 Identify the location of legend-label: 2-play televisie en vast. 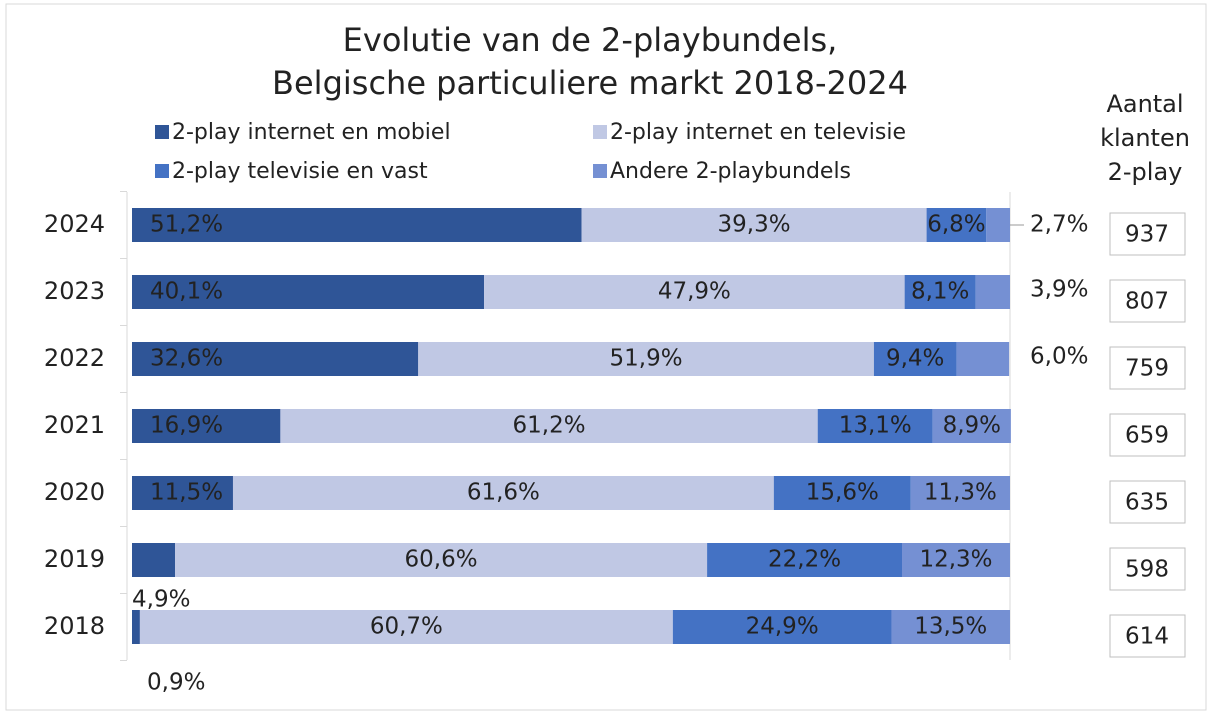
(300, 171).